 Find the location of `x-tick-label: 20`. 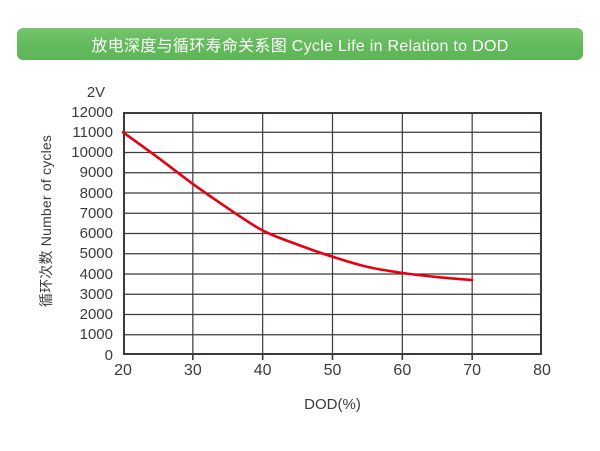

x-tick-label: 20 is located at coordinates (123, 370).